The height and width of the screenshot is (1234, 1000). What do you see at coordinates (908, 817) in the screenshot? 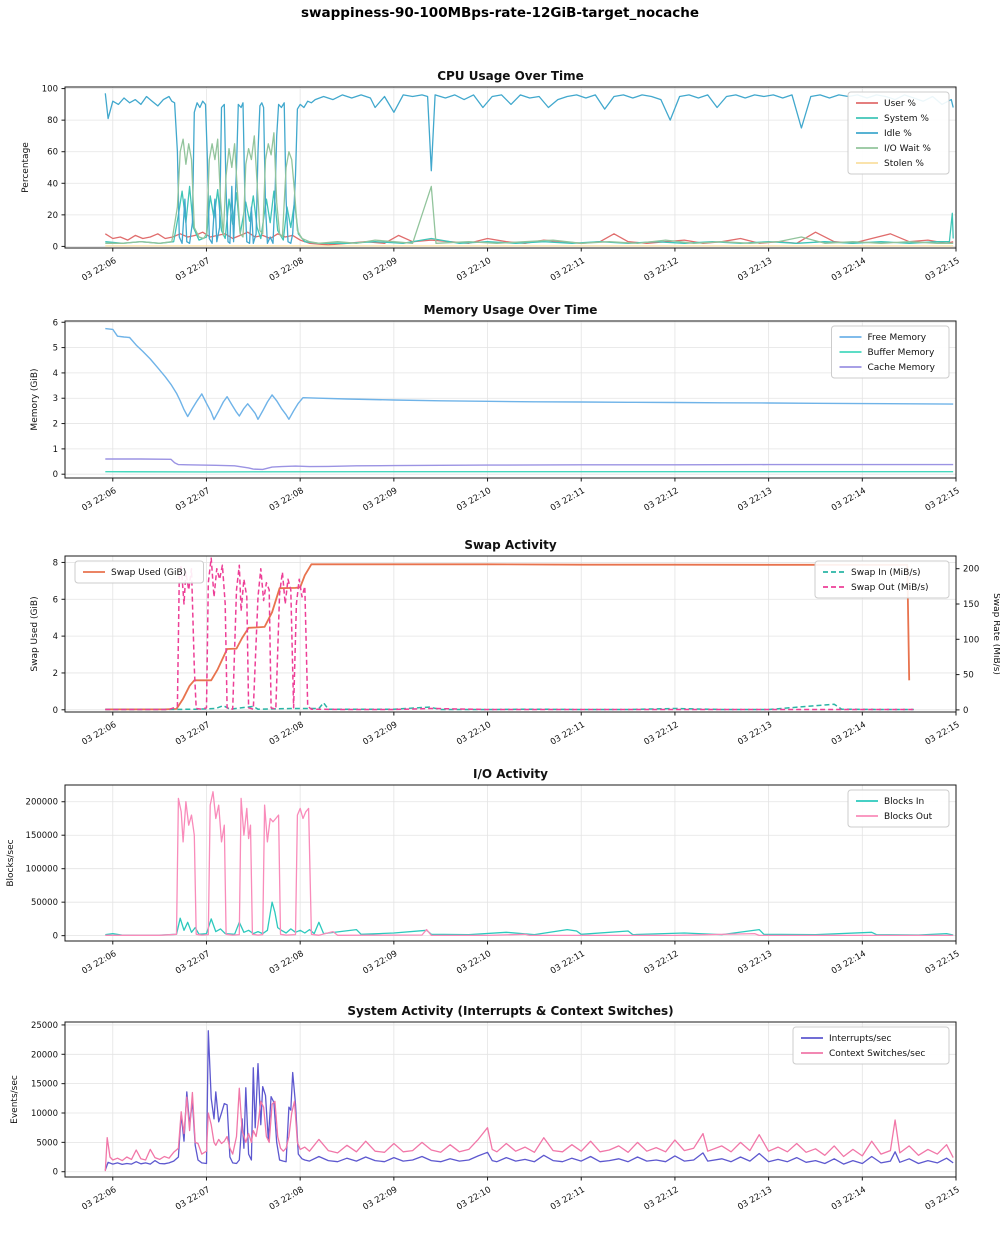
I see `legend-label: Blocks Out` at bounding box center [908, 817].